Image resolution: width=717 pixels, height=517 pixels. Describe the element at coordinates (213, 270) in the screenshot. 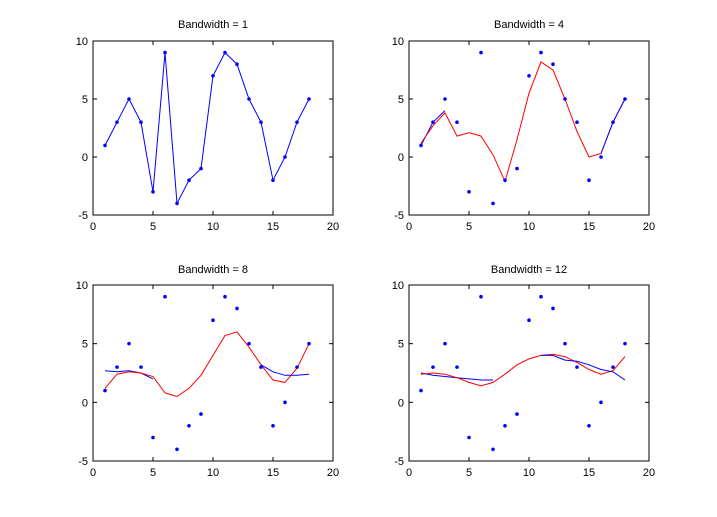

I see `subplot-title: Bandwidth = 8` at that location.